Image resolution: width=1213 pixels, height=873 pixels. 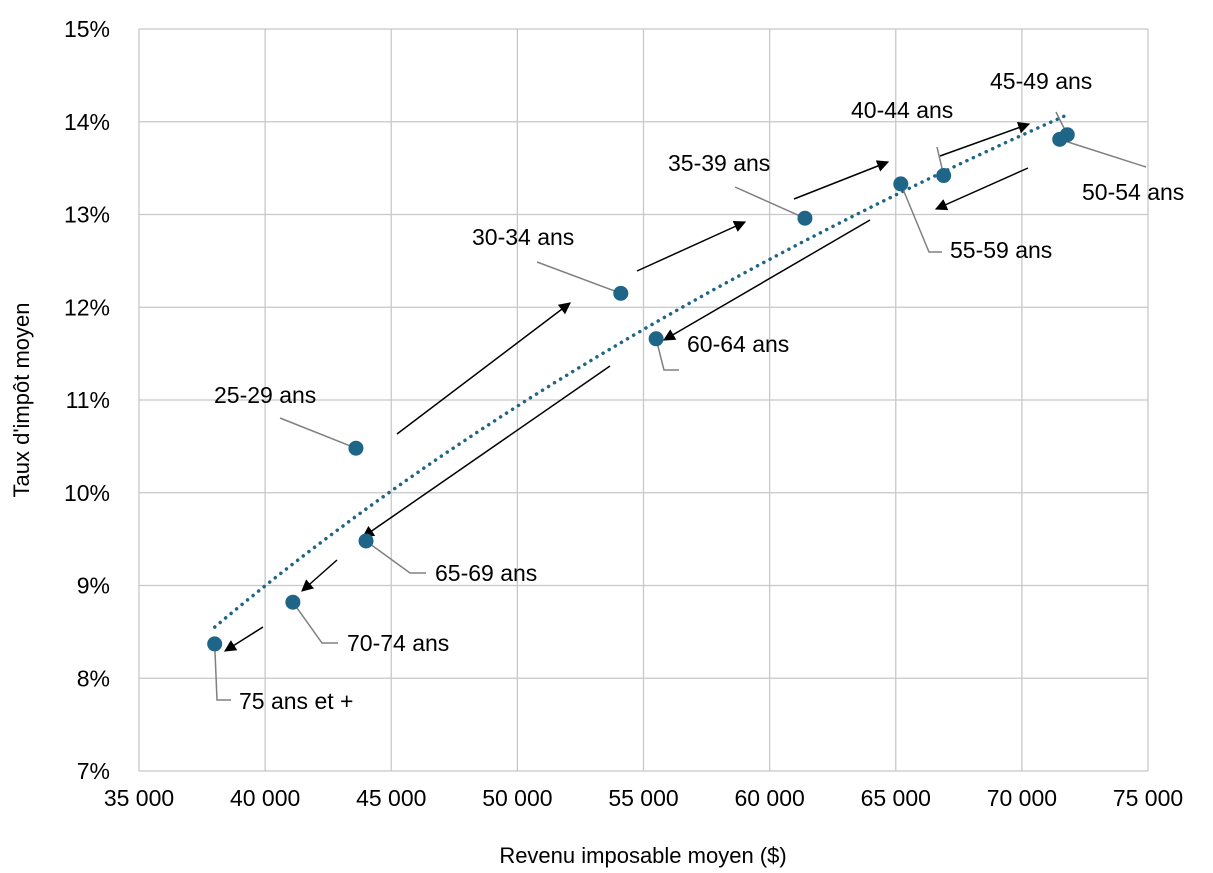 I want to click on x-tick-label: 55 000, so click(x=643, y=798).